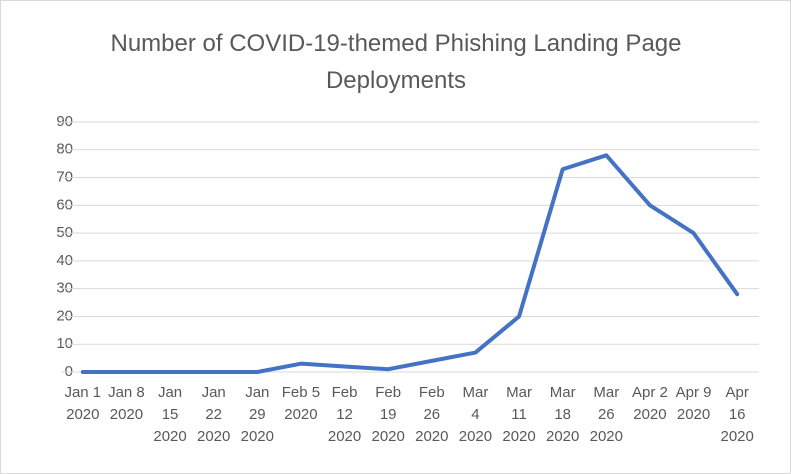 This screenshot has width=791, height=474. What do you see at coordinates (64, 343) in the screenshot?
I see `y-tick-label: 10` at bounding box center [64, 343].